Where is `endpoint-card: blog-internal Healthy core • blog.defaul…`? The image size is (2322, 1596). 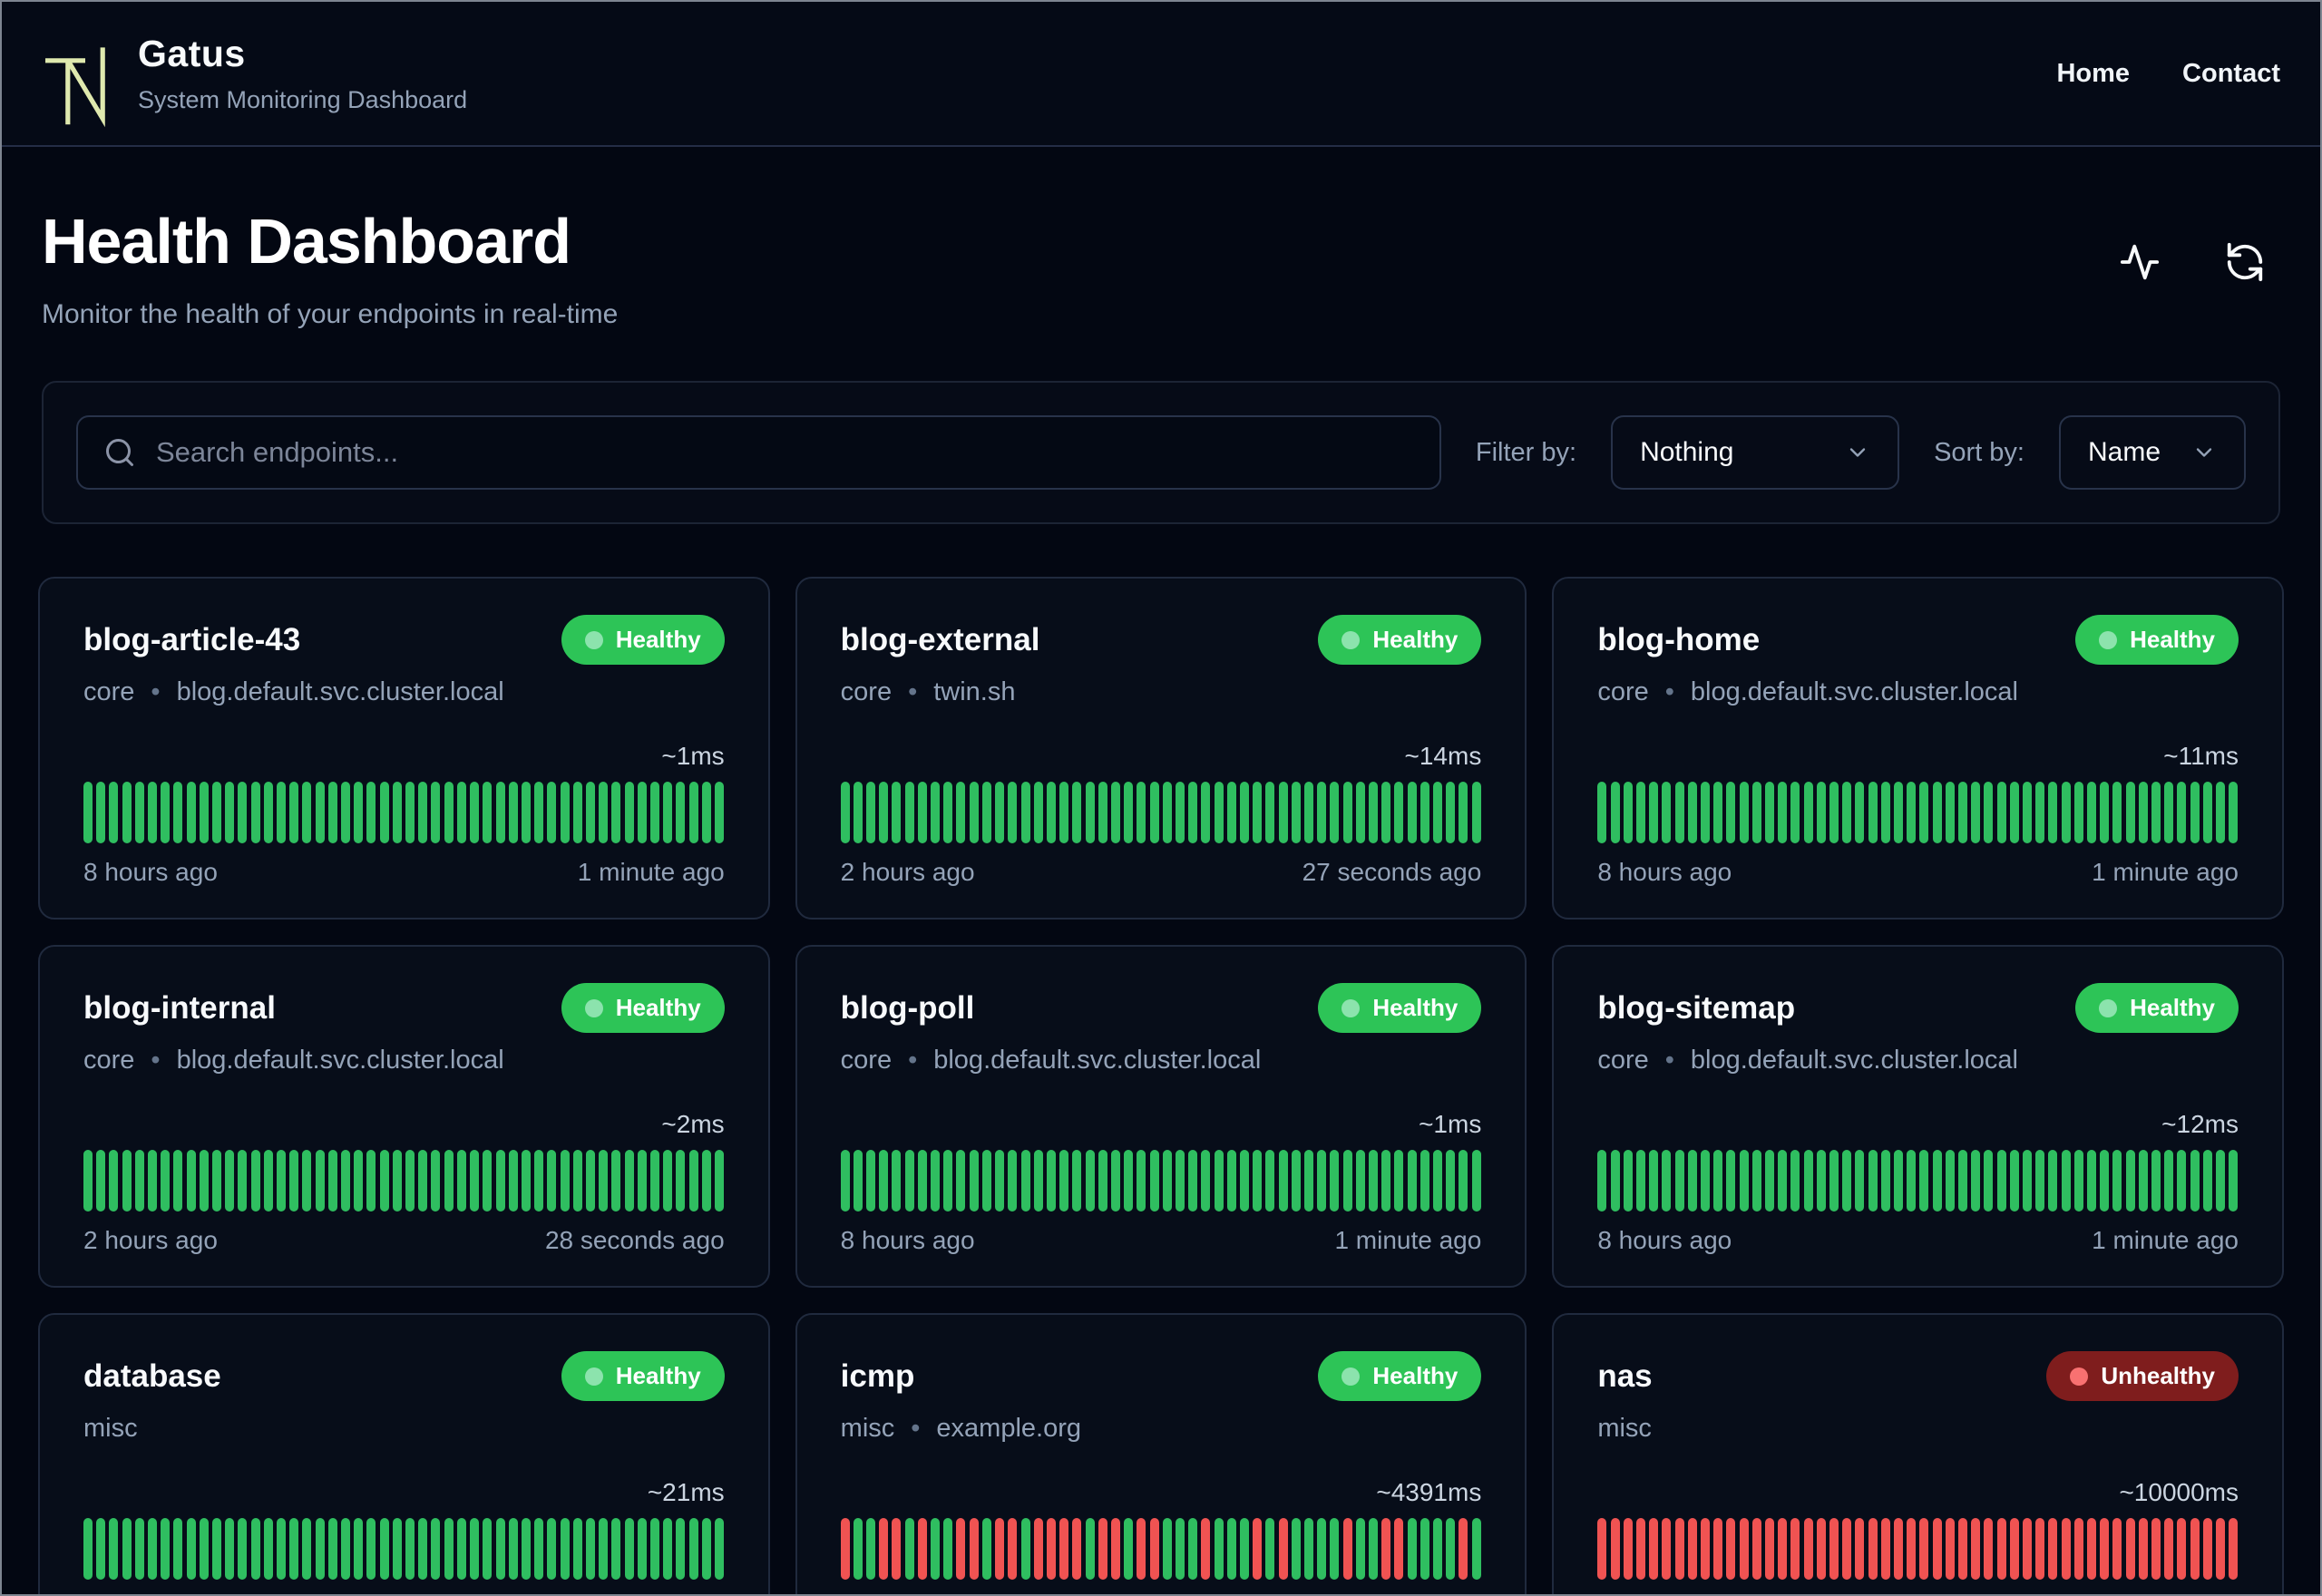
endpoint-card: blog-internal Healthy core • blog.defaul… is located at coordinates (404, 1116).